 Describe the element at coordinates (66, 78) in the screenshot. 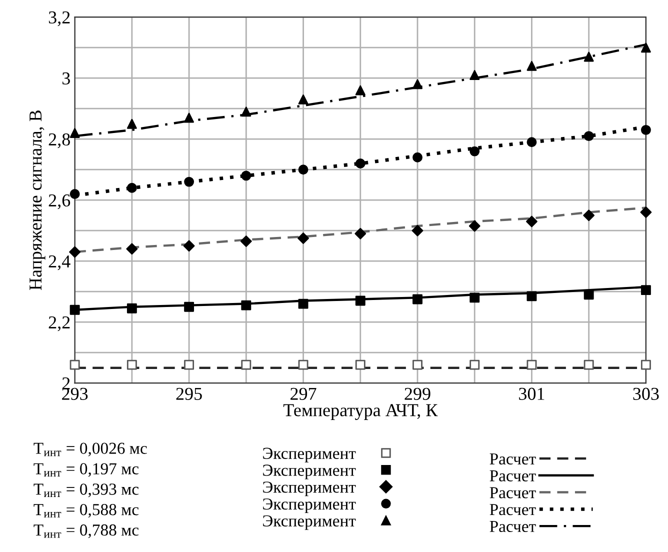

I see `y-tick-label: 3` at that location.